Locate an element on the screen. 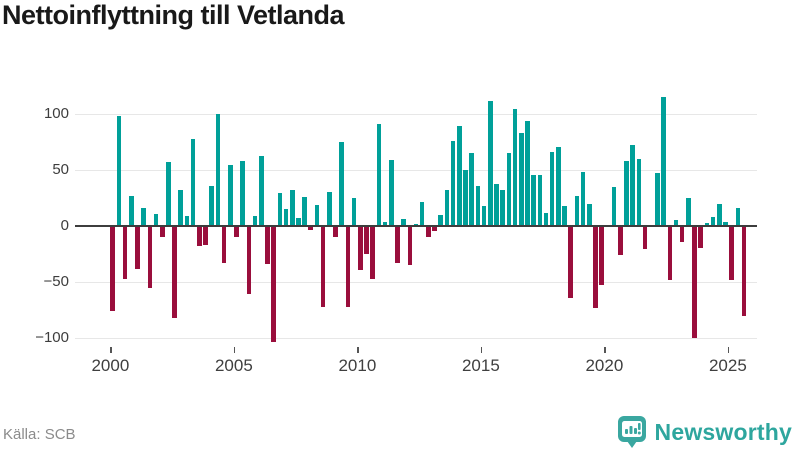 The height and width of the screenshot is (450, 800). x-axis-tick-label: 2025 is located at coordinates (727, 365).